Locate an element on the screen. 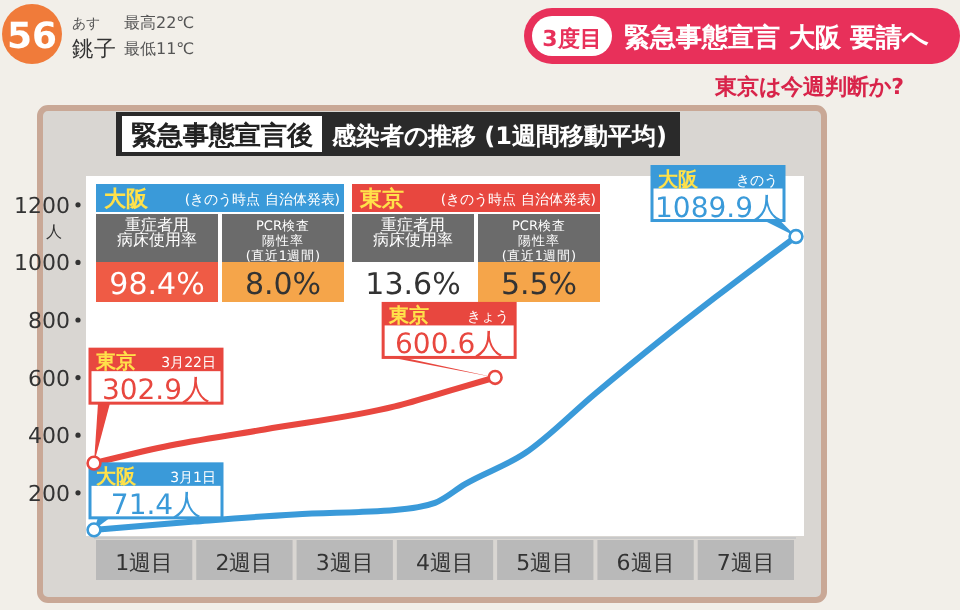 This screenshot has width=960, height=610. annotation: 302.9人 is located at coordinates (156, 391).